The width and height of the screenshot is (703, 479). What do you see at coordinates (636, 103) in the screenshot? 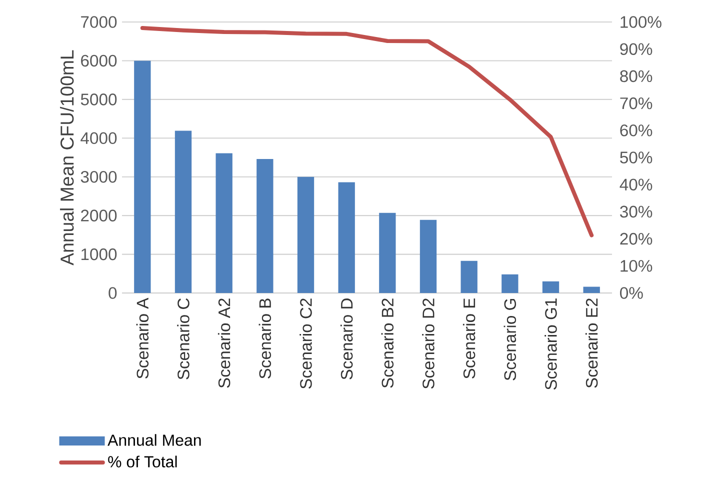
I see `y2-tick-label: 70%` at bounding box center [636, 103].